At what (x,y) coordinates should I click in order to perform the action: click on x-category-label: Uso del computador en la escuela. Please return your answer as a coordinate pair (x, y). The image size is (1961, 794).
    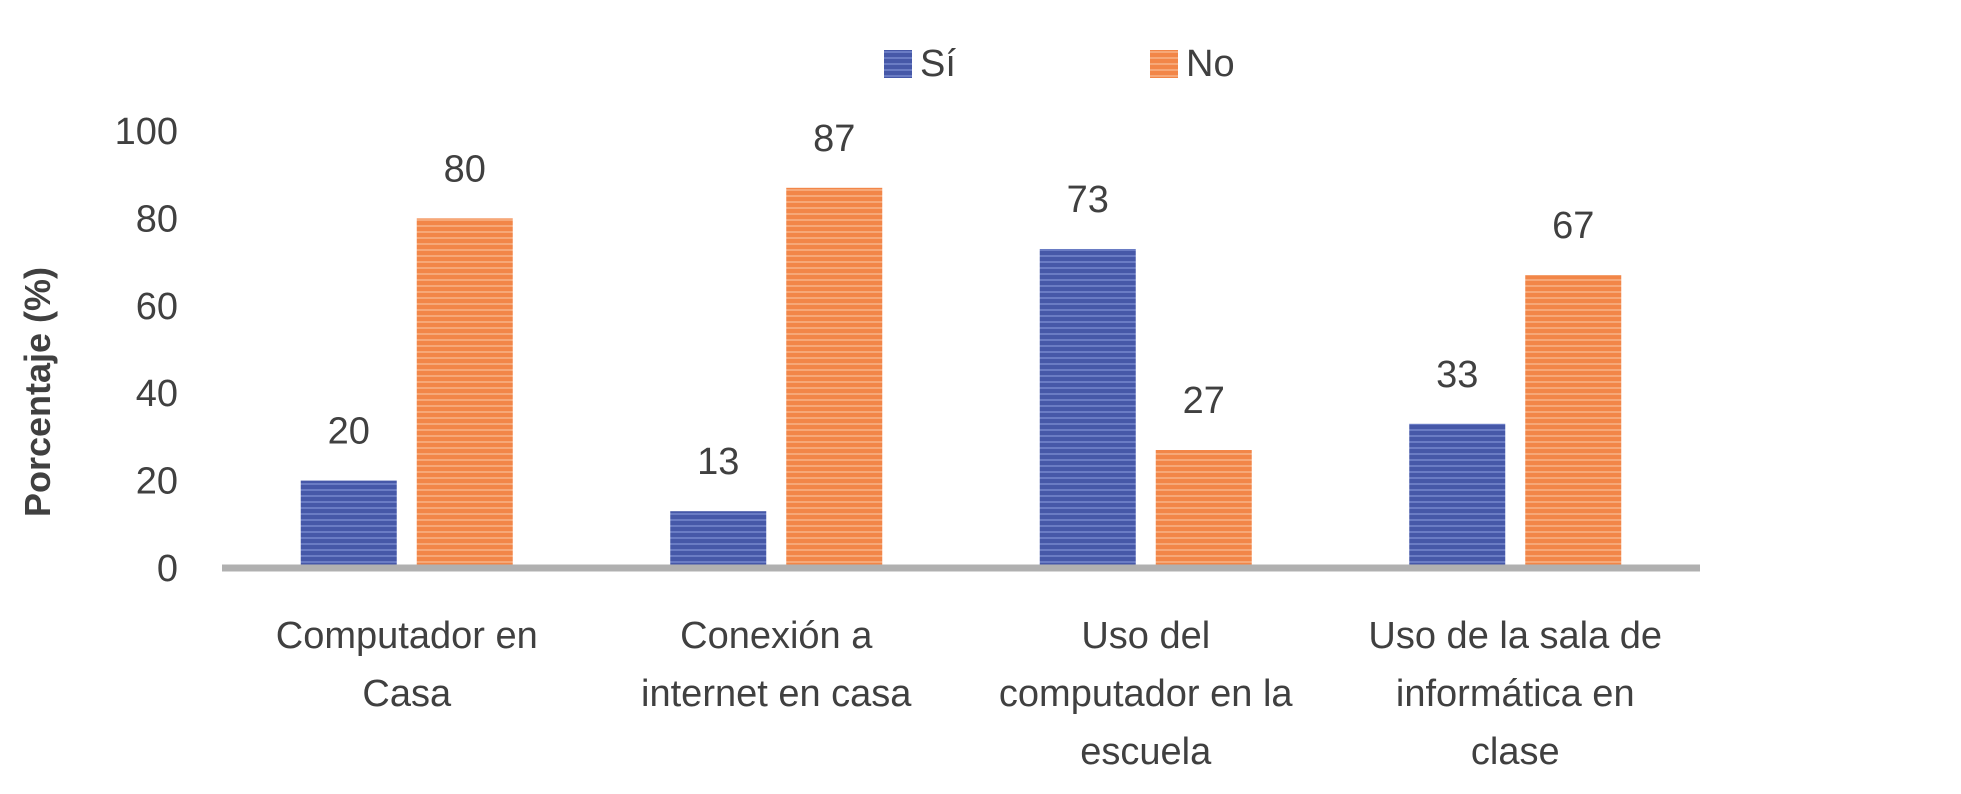
    Looking at the image, I should click on (1146, 694).